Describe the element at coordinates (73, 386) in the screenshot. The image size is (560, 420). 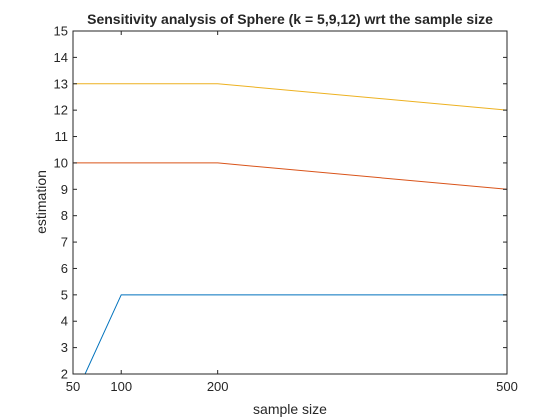
I see `x-tick-label: 50` at that location.